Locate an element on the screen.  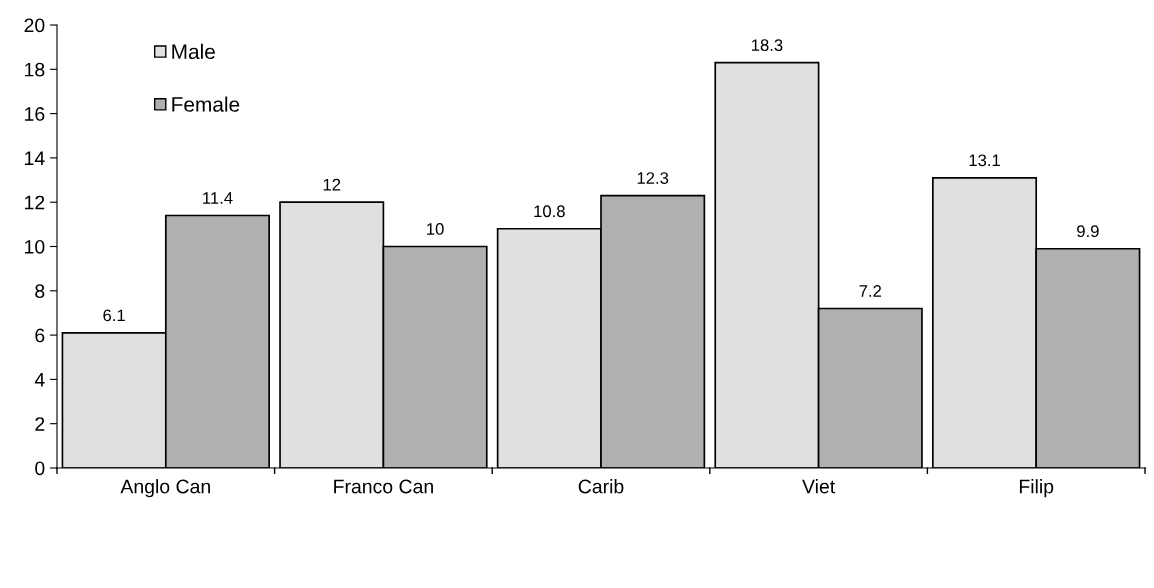
y-tick-label: 18 is located at coordinates (35, 69).